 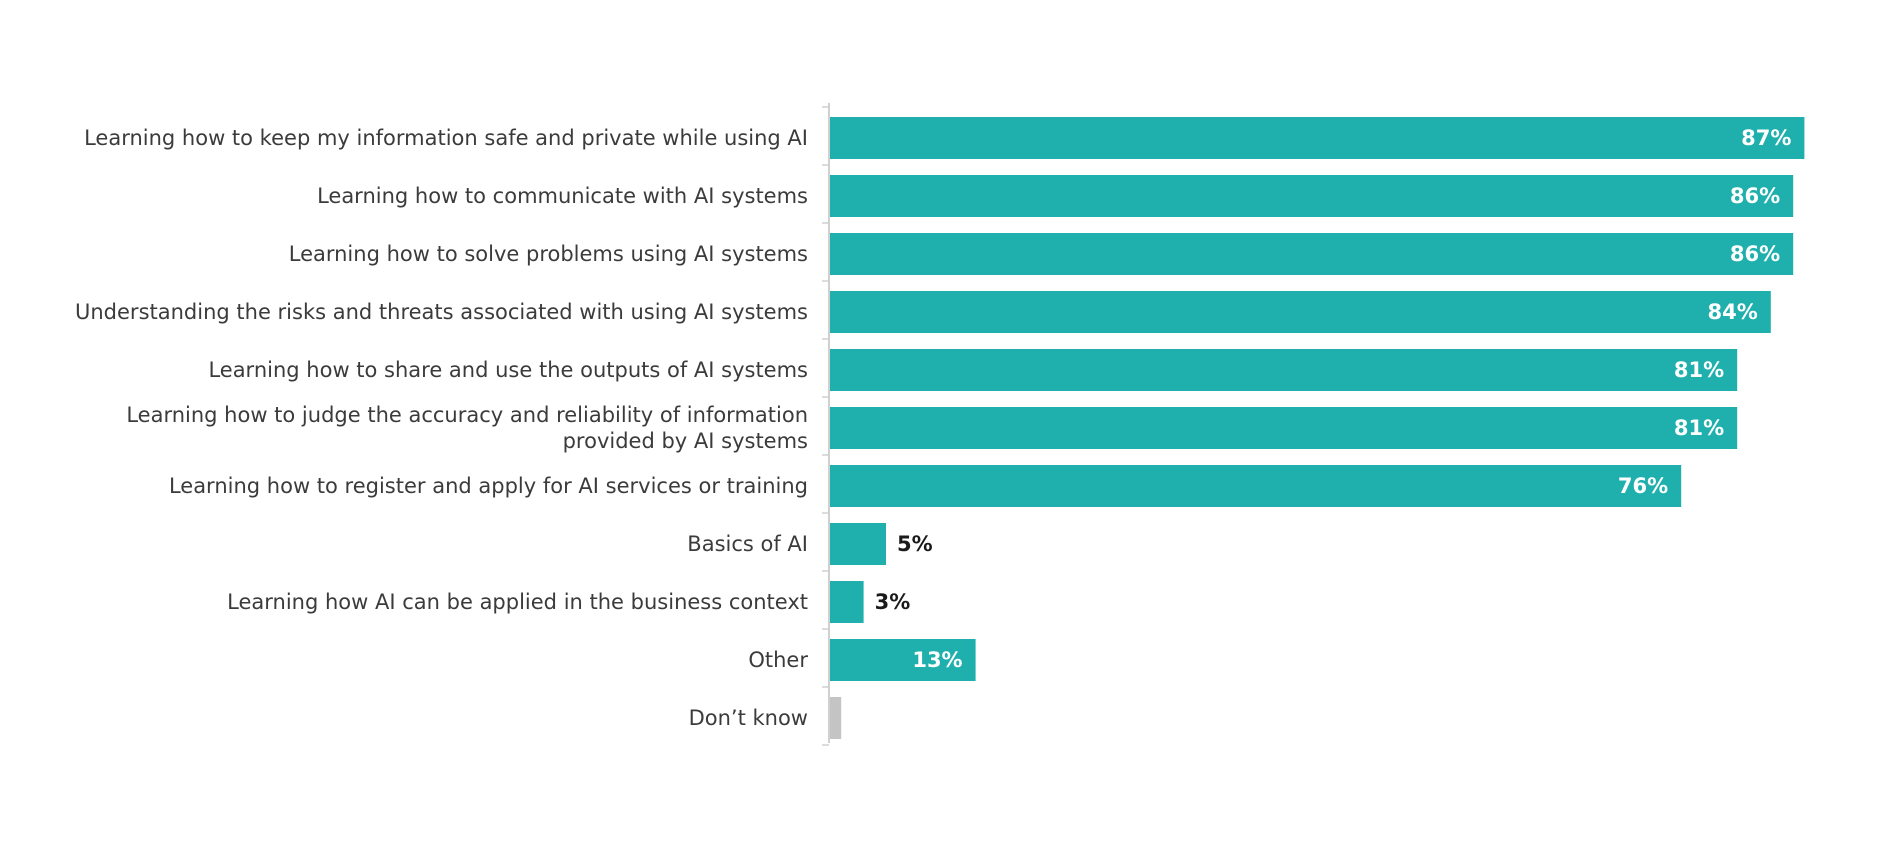 What do you see at coordinates (685, 441) in the screenshot?
I see `category-label: provided by AI systems` at bounding box center [685, 441].